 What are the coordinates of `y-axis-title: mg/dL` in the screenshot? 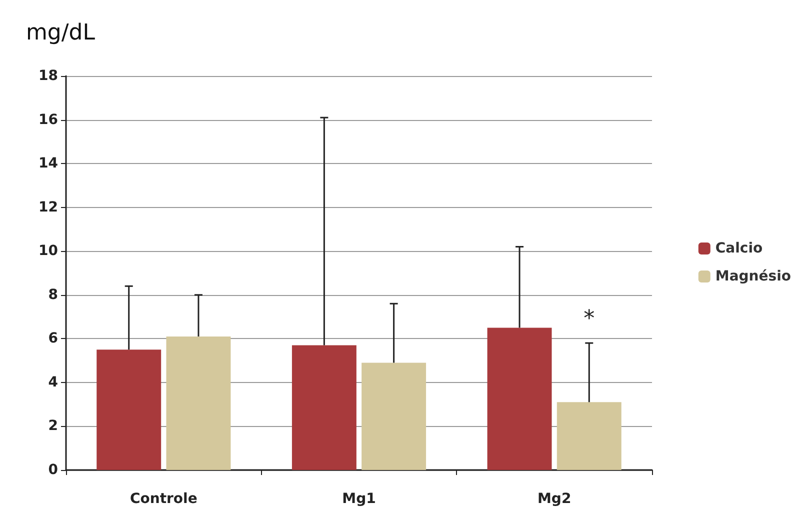 It's located at (61, 33).